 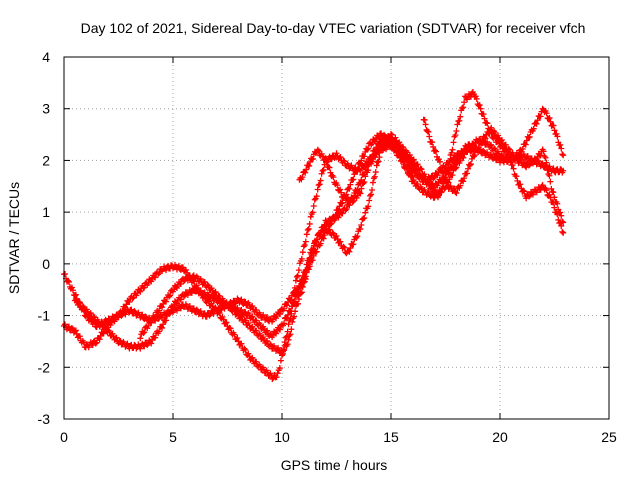 What do you see at coordinates (46, 212) in the screenshot?
I see `y-tick-label: 1` at bounding box center [46, 212].